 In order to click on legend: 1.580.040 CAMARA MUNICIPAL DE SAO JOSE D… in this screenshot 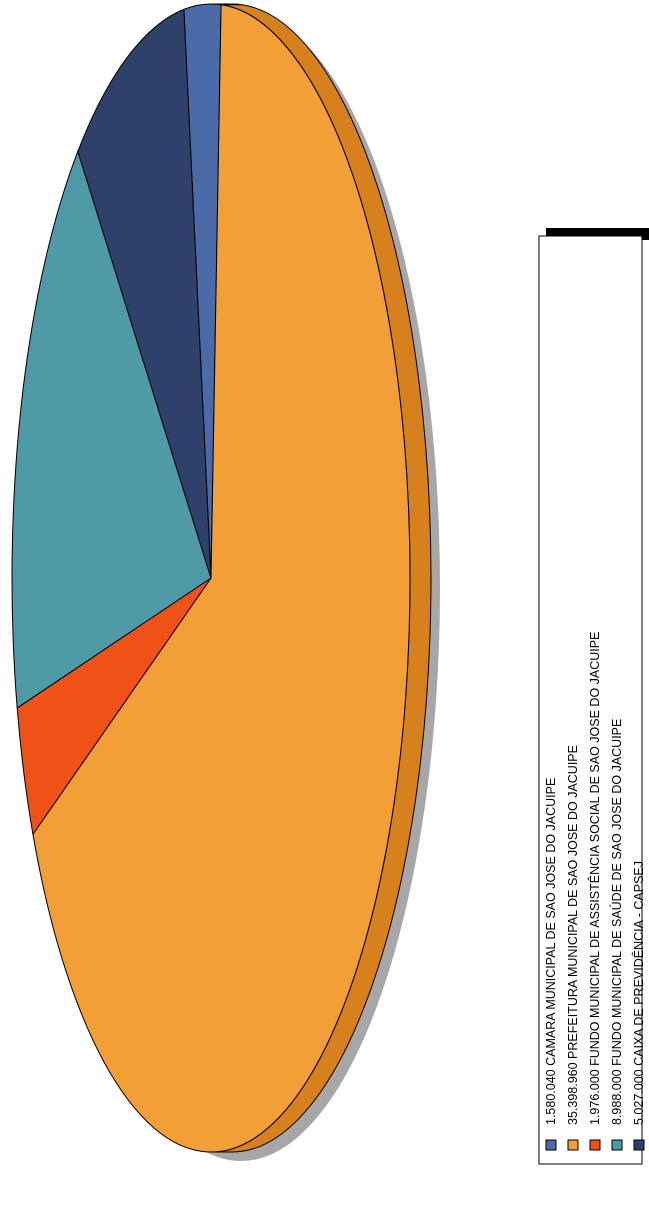, I will do `click(593, 696)`.